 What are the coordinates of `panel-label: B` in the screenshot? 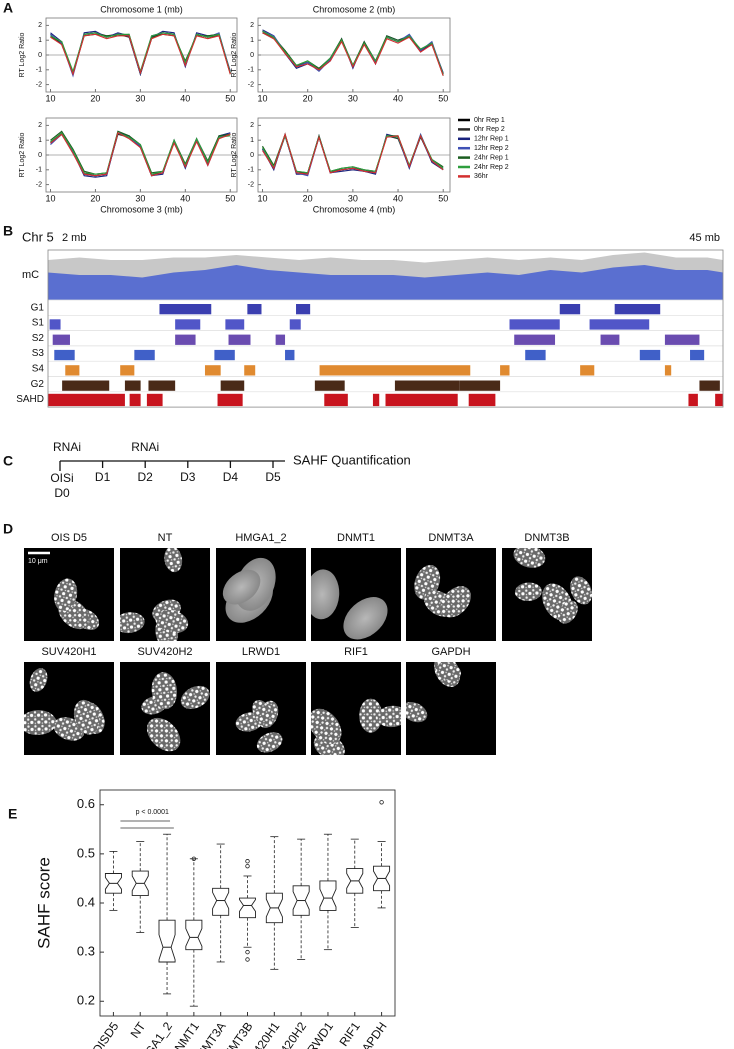 It's located at (8, 231).